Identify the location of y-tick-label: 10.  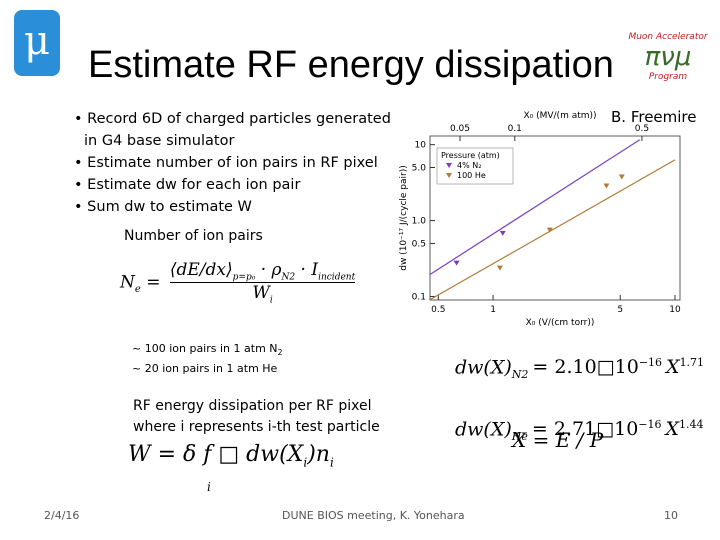
(421, 146).